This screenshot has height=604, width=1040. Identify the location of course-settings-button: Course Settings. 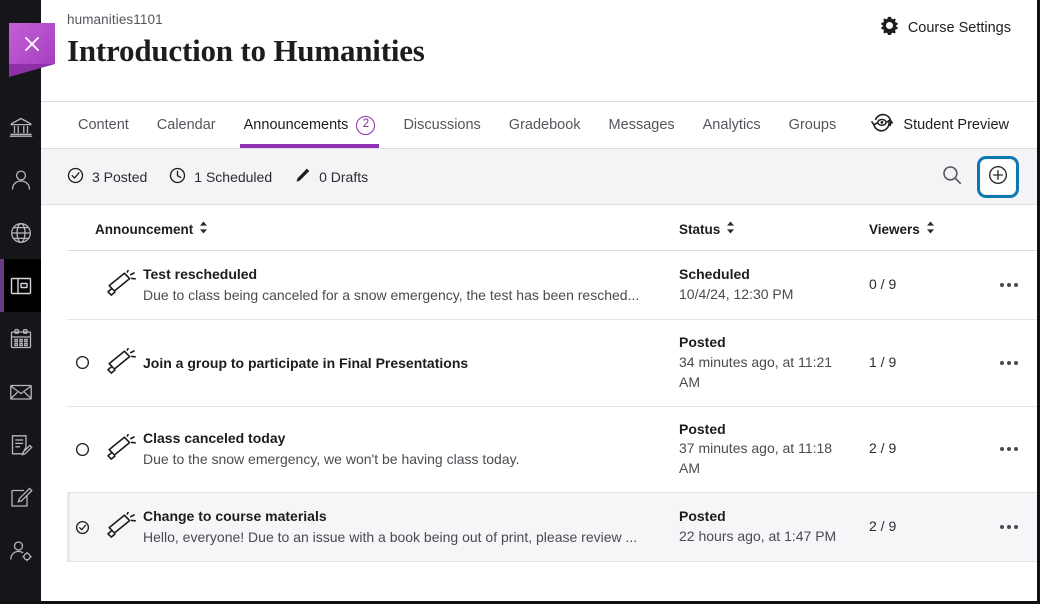
(945, 28).